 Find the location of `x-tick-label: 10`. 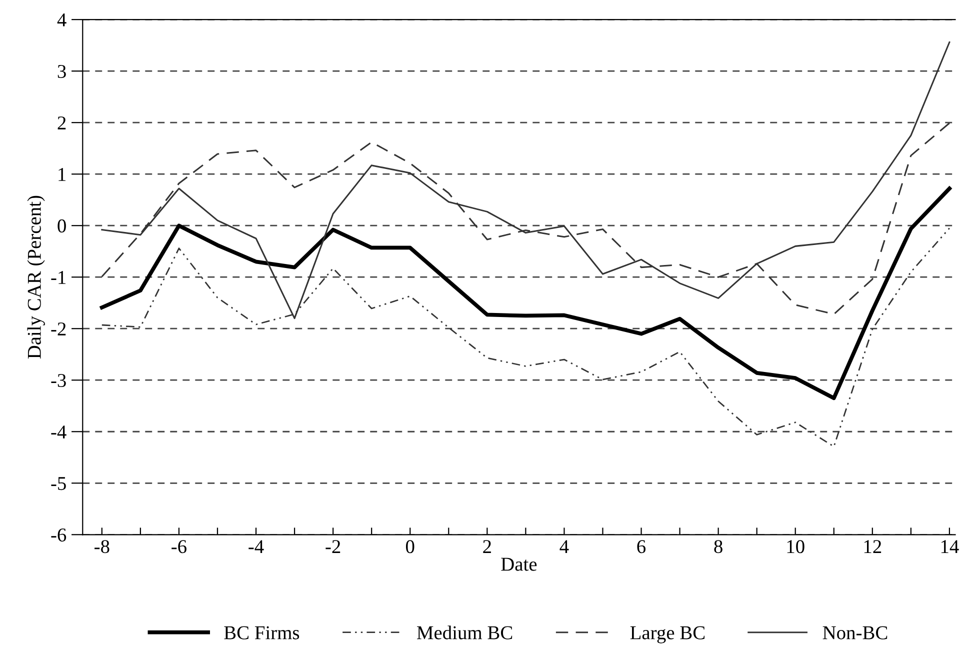

x-tick-label: 10 is located at coordinates (795, 547).